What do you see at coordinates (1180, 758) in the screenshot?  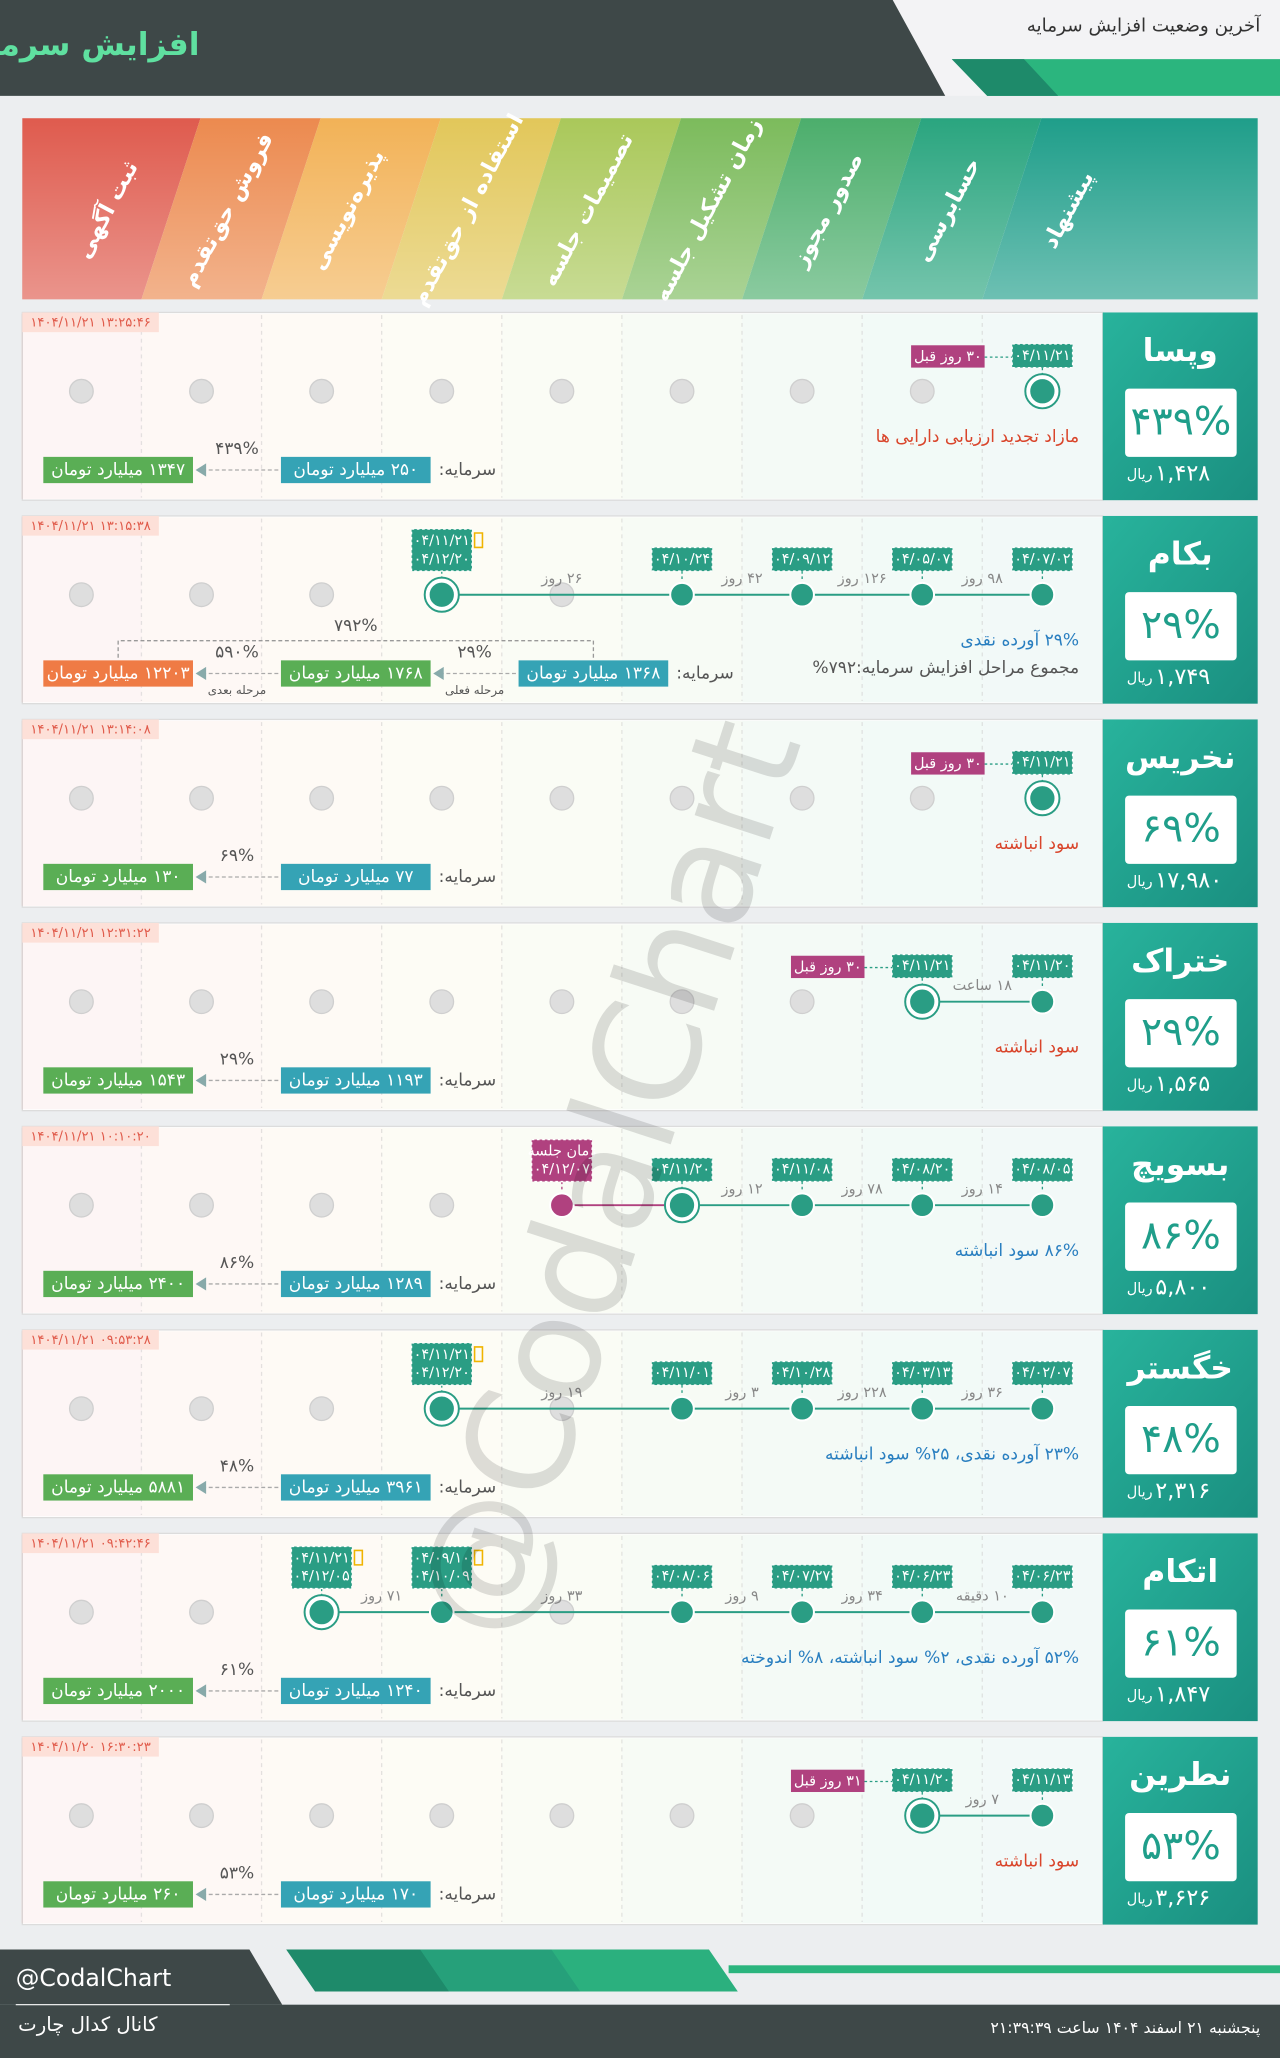 I see `company-name: نخریس` at bounding box center [1180, 758].